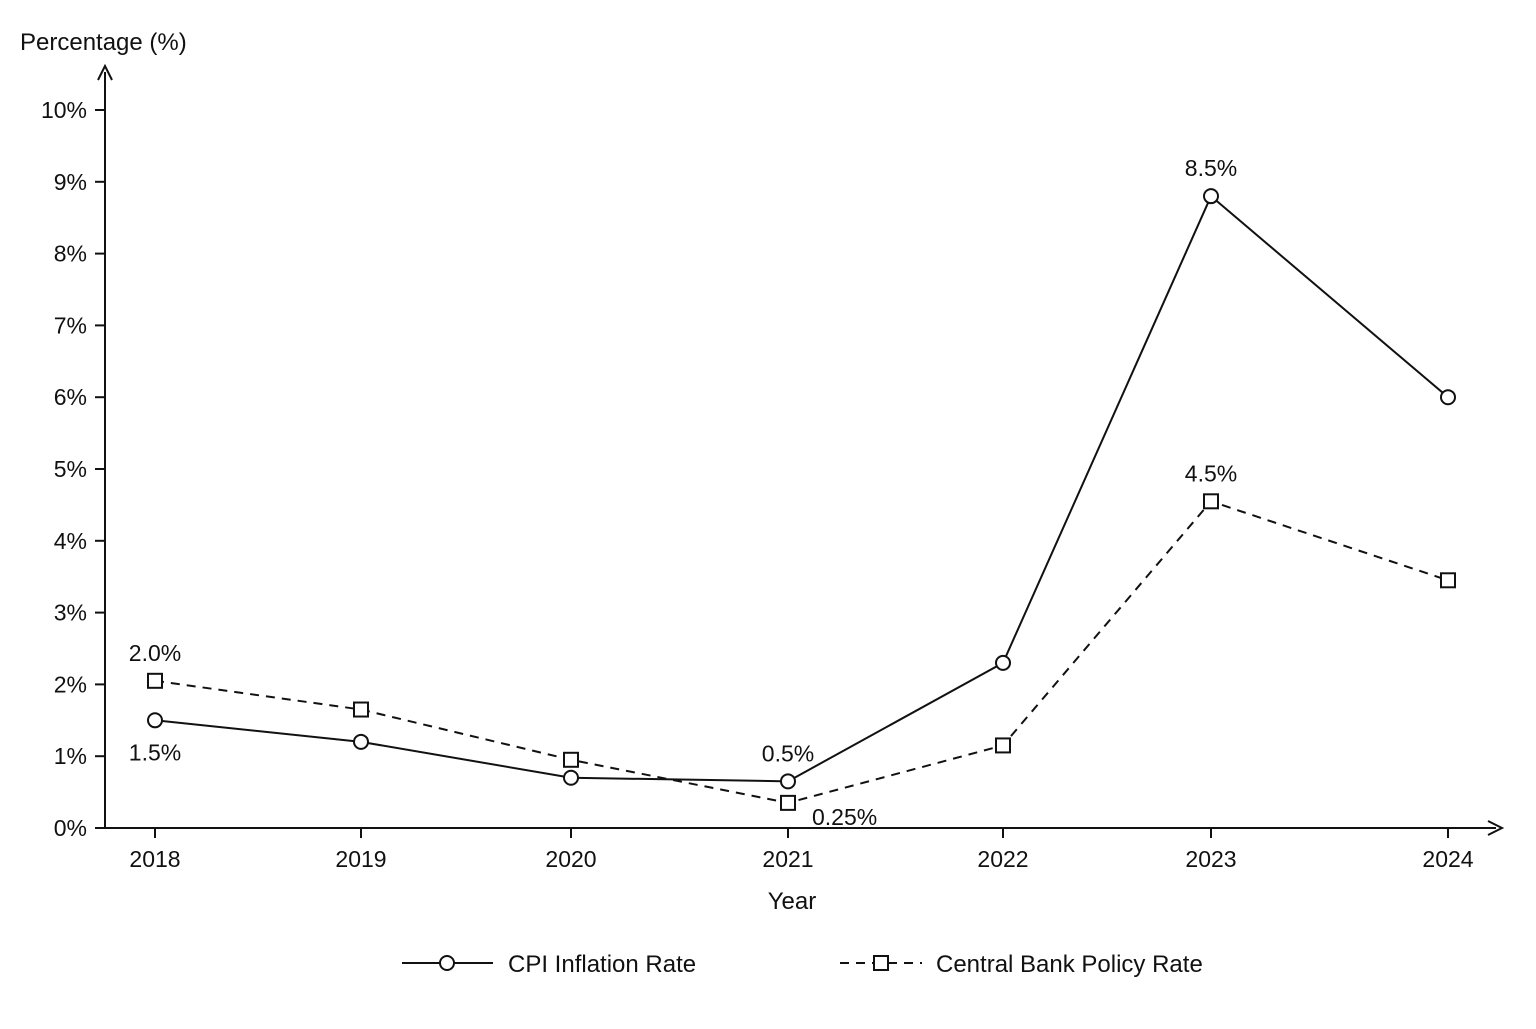 This screenshot has width=1536, height=1029. Describe the element at coordinates (1069, 964) in the screenshot. I see `legend-label-policy-rate: Central Bank Policy Rate` at that location.